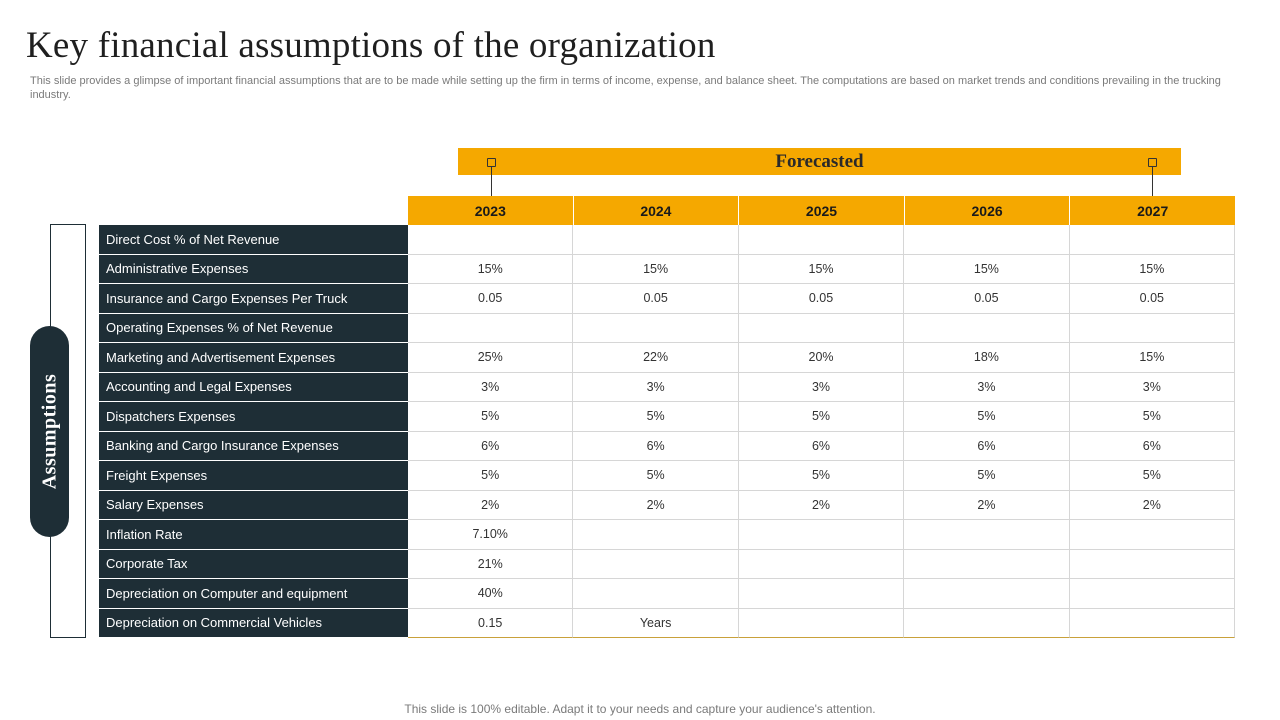 The width and height of the screenshot is (1280, 720). I want to click on value-cell-2025: 0.05, so click(821, 299).